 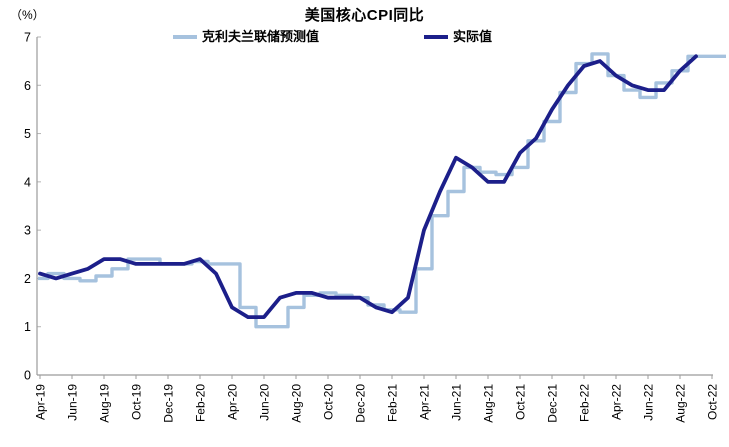 I want to click on x-tick-label: Jun-19, so click(x=73, y=402).